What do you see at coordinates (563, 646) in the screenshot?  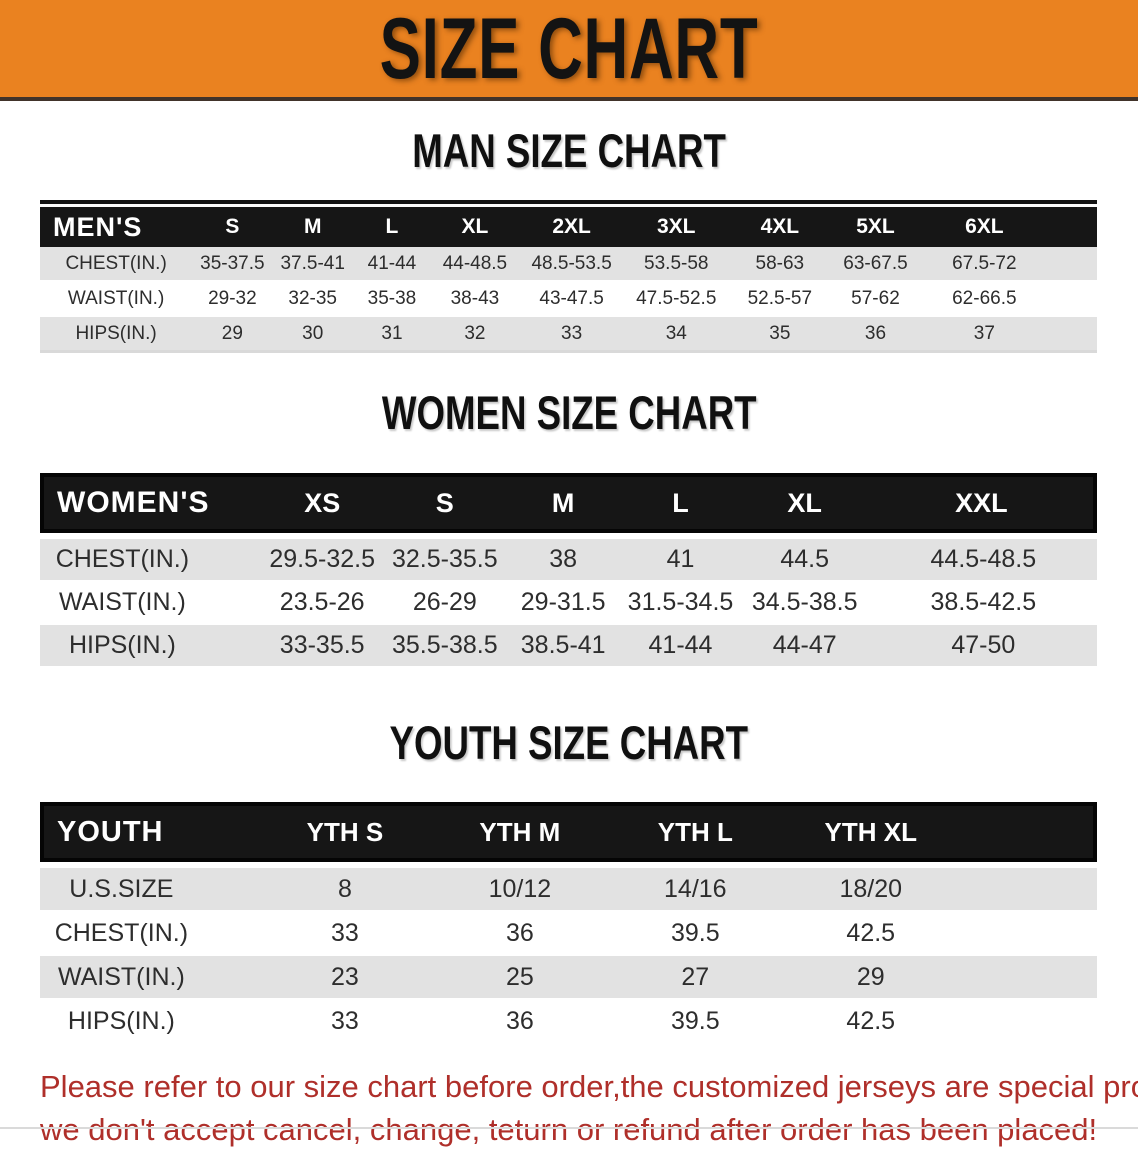 I see `size-value-cell: 38.5-41` at bounding box center [563, 646].